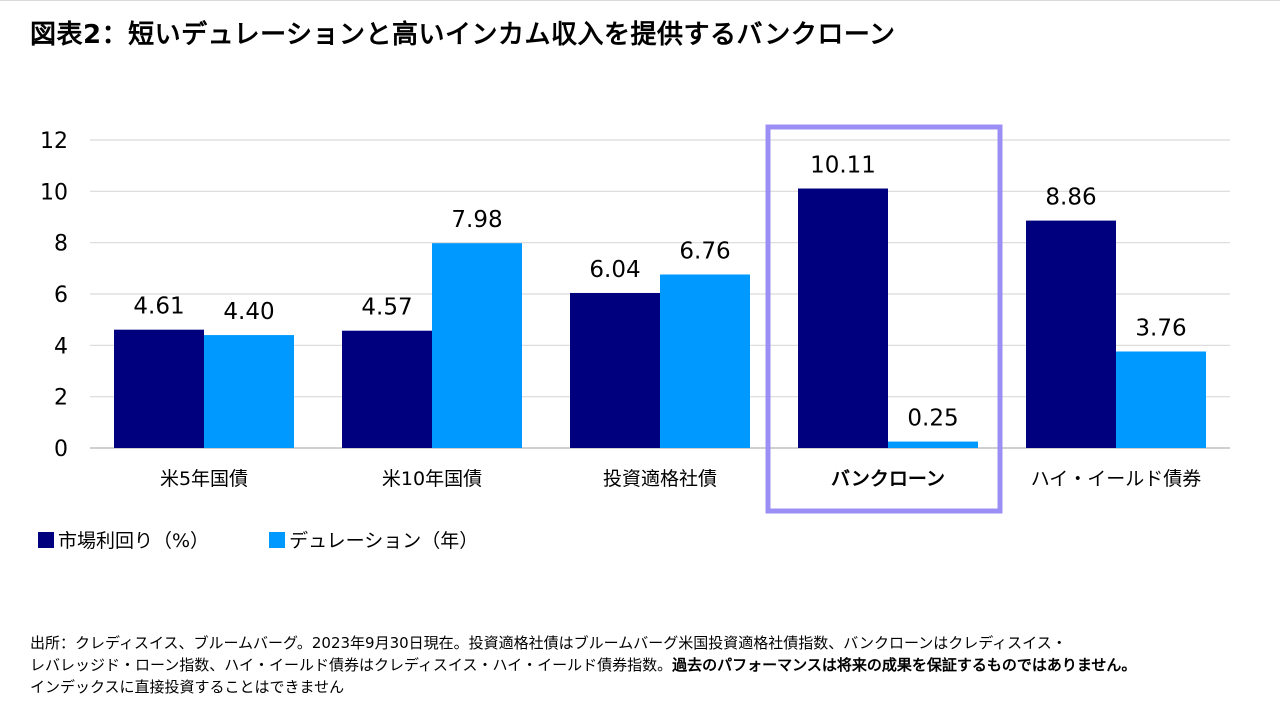  I want to click on data-label: 8.86, so click(1070, 198).